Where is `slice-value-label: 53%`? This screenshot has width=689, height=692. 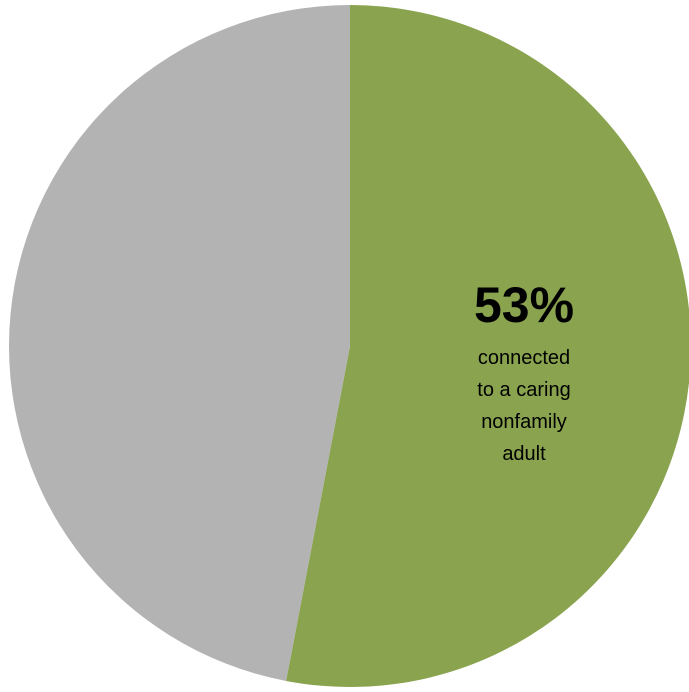 slice-value-label: 53% is located at coordinates (524, 305).